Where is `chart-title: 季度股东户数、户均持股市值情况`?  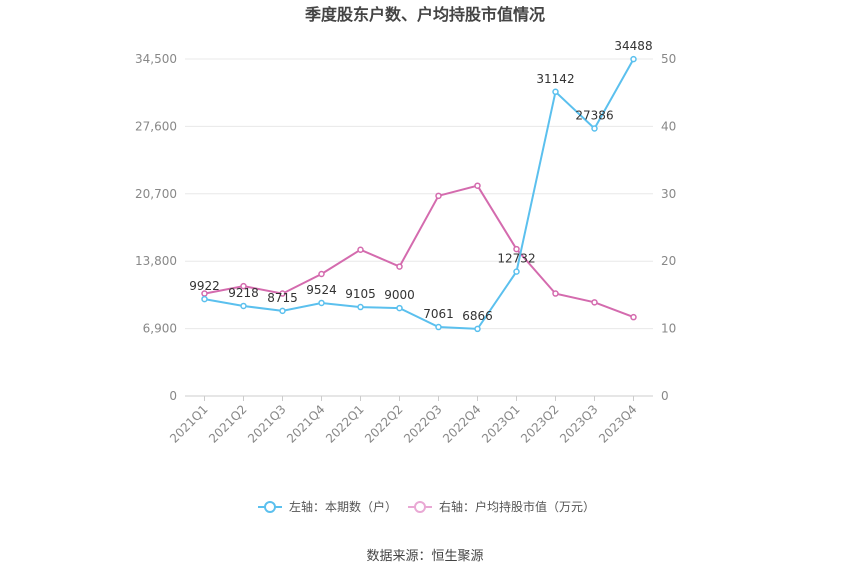 chart-title: 季度股东户数、户均持股市值情况 is located at coordinates (424, 14).